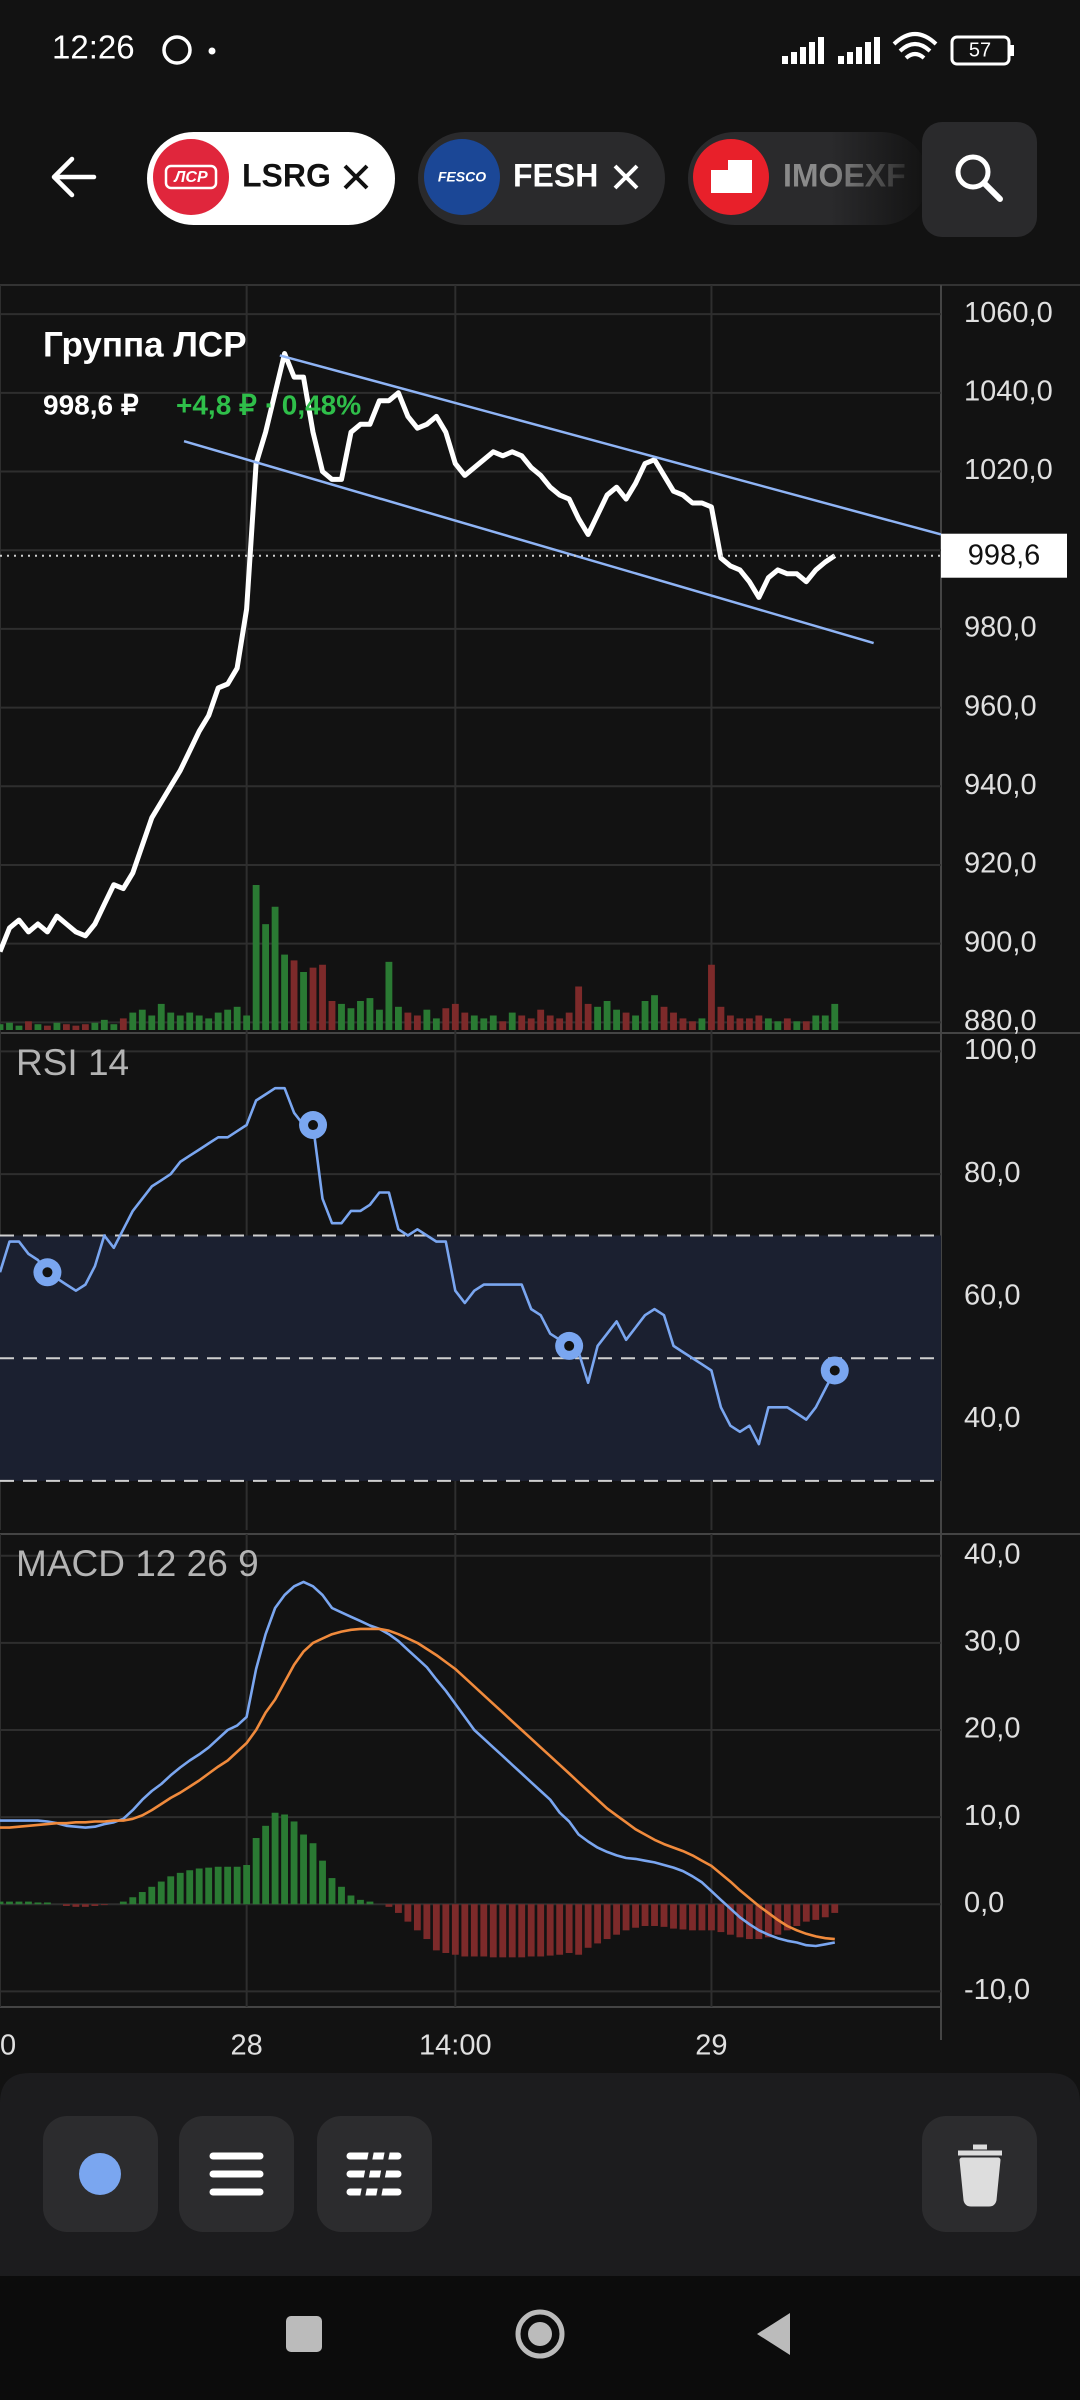  What do you see at coordinates (268, 404) in the screenshot?
I see `change-label: +4,8 ₽ · 0,48%` at bounding box center [268, 404].